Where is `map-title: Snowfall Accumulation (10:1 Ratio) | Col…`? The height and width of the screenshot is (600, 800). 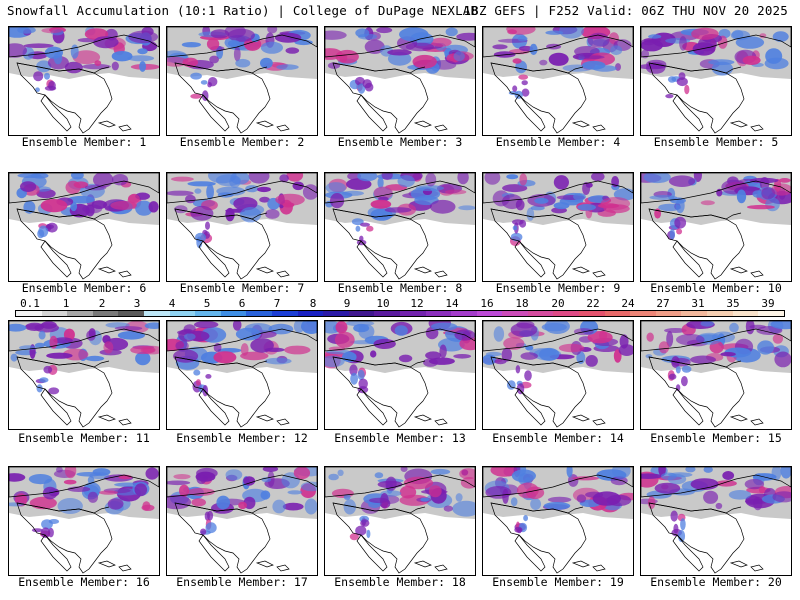
map-title: Snowfall Accumulation (10:1 Ratio) | Col… is located at coordinates (243, 10).